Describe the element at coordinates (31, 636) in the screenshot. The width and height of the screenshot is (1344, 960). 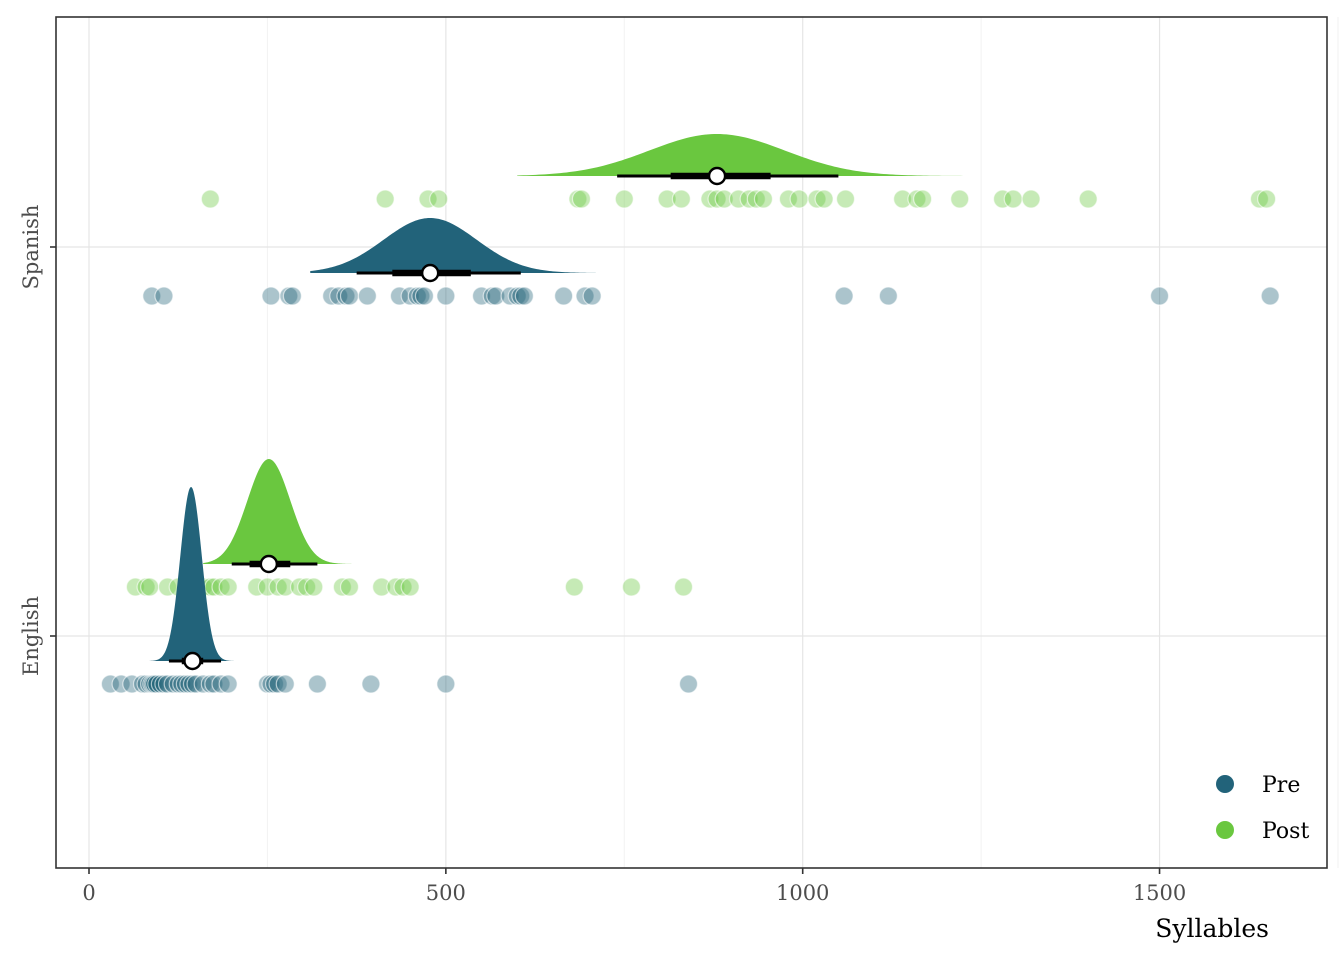
I see `y-tick-label: English` at that location.